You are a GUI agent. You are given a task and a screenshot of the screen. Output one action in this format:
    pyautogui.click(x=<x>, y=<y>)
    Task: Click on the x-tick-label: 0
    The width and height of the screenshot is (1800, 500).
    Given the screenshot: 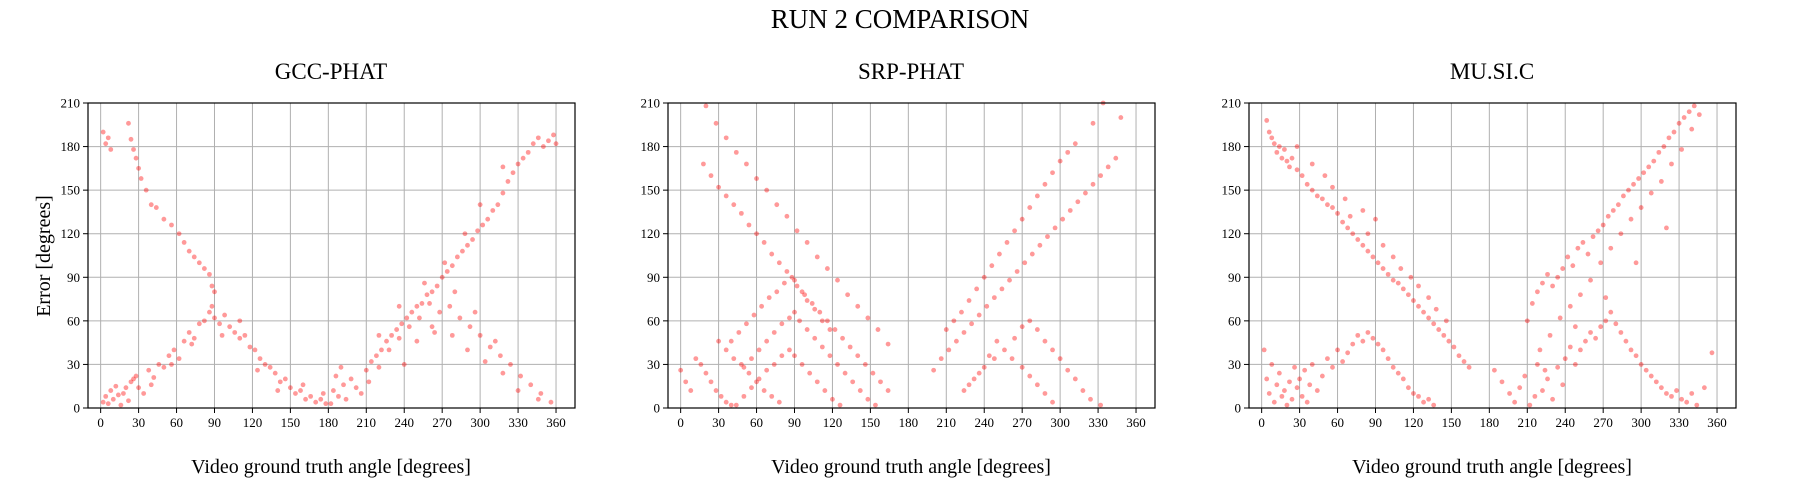 What is the action you would take?
    pyautogui.click(x=680, y=422)
    